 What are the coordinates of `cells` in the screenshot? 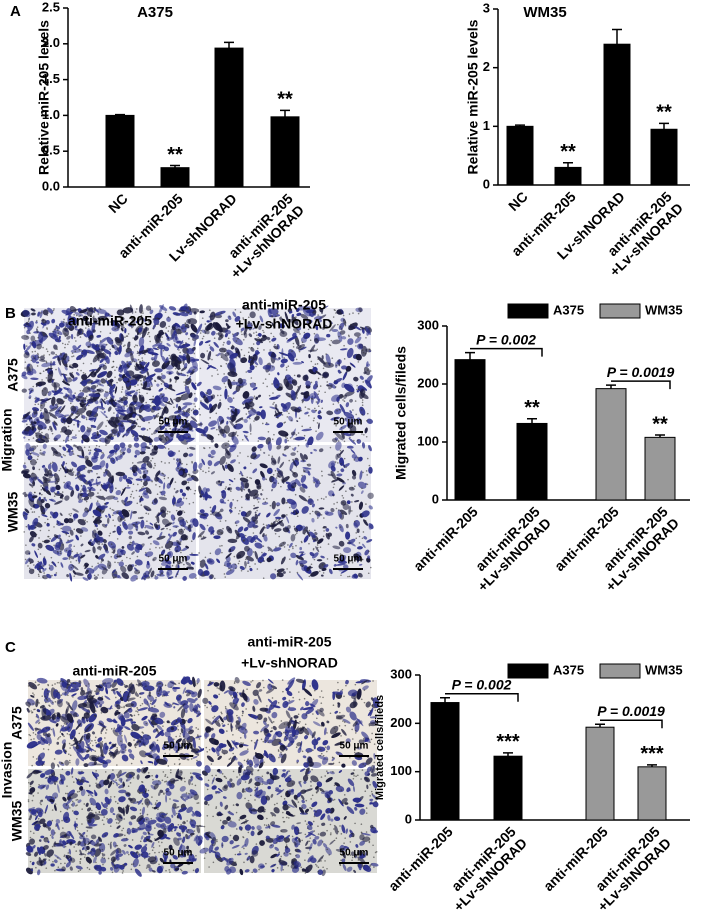 It's located at (284, 376).